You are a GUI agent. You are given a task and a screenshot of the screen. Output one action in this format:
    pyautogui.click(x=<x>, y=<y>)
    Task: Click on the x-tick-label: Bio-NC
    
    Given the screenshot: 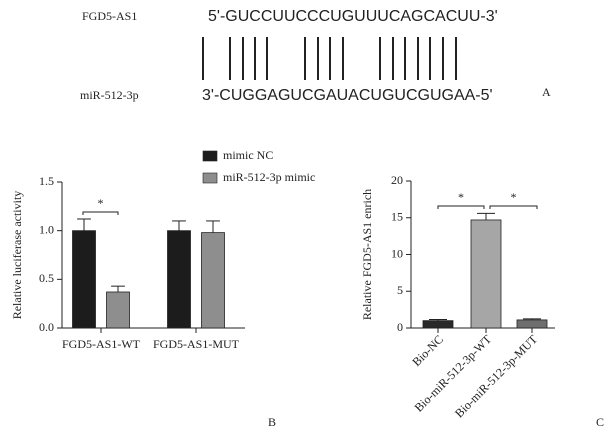 What is the action you would take?
    pyautogui.click(x=427, y=350)
    